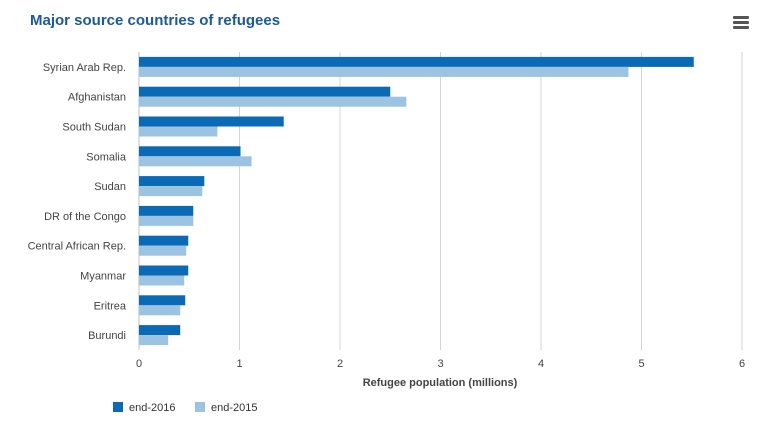  Describe the element at coordinates (239, 364) in the screenshot. I see `x-tick-label: 1` at that location.